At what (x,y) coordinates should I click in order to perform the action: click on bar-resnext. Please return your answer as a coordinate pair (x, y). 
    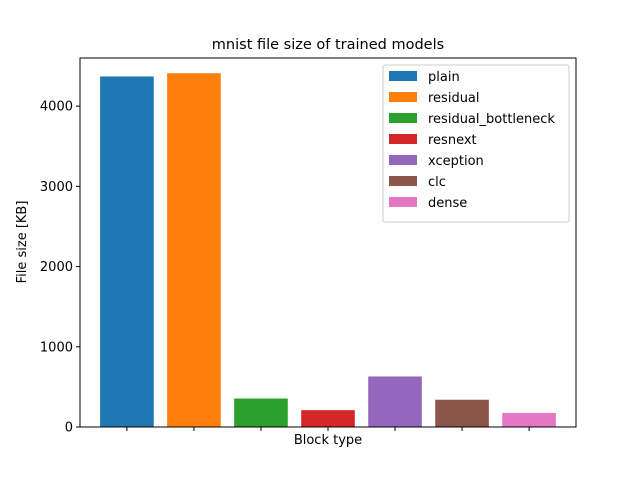
    Looking at the image, I should click on (328, 418).